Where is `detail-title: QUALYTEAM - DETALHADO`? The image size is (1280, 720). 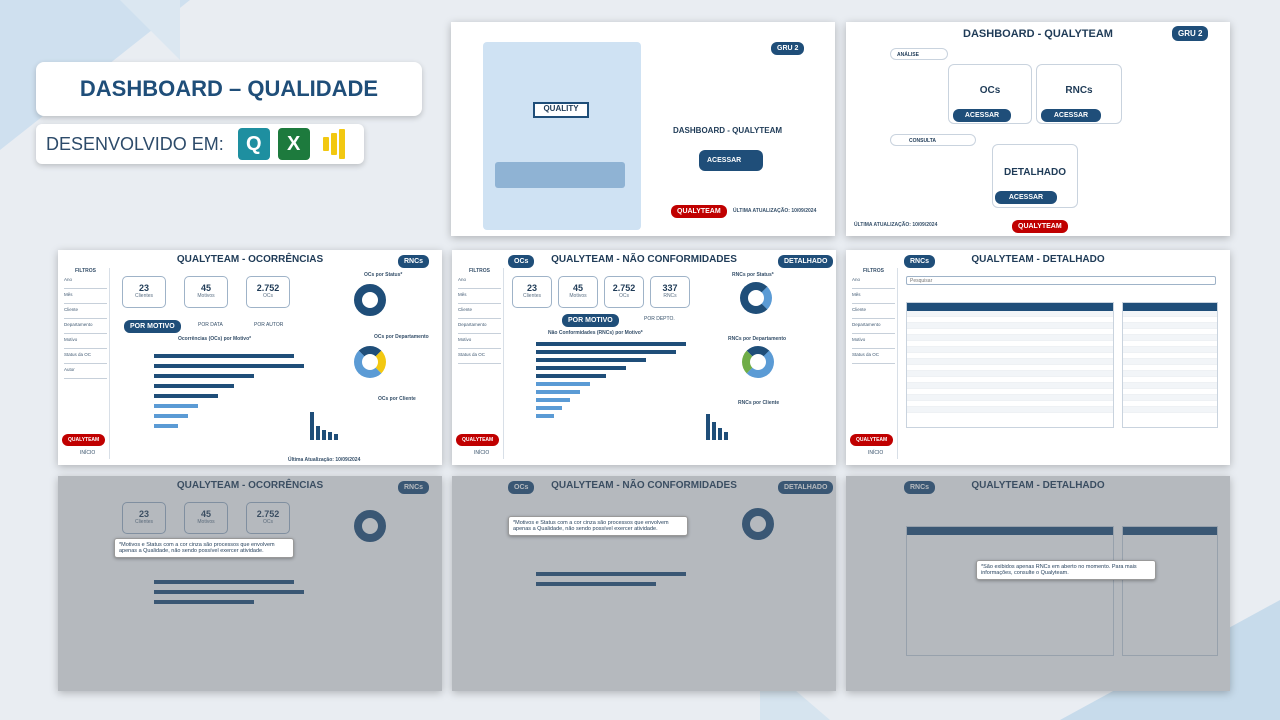
detail-title: QUALYTEAM - DETALHADO is located at coordinates (1038, 259).